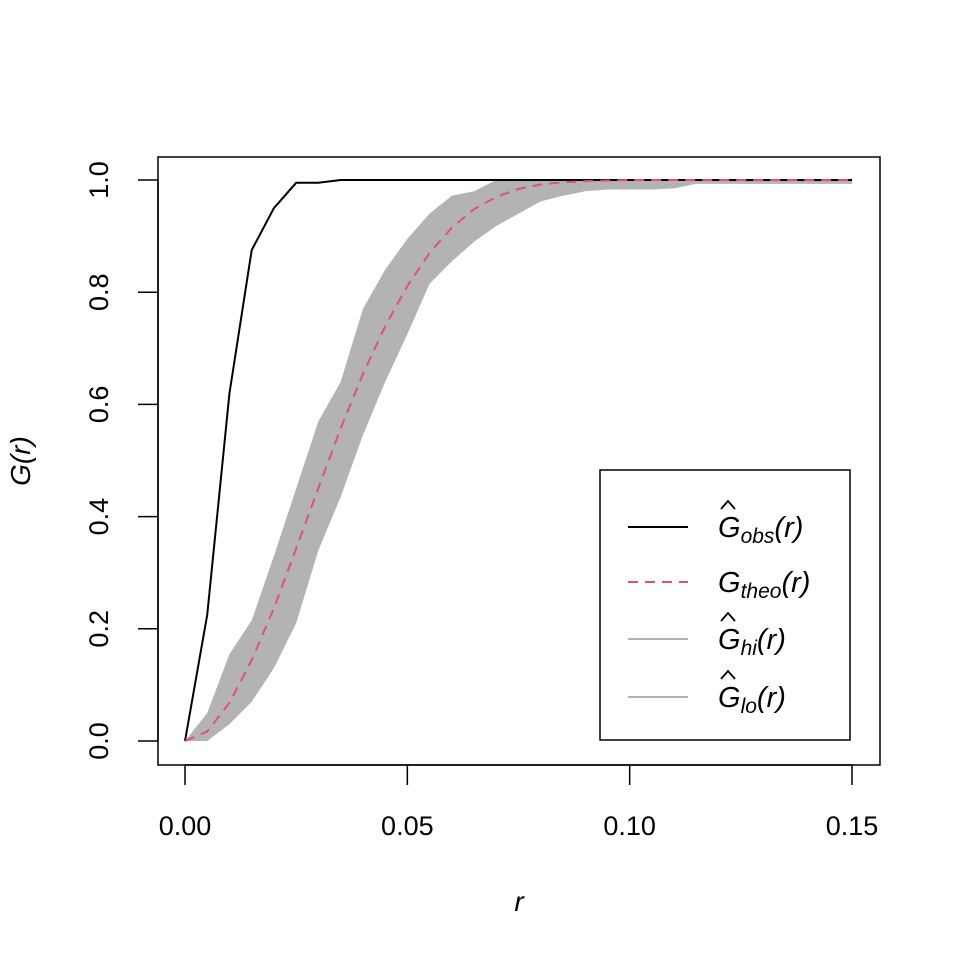 The image size is (960, 960). What do you see at coordinates (752, 700) in the screenshot?
I see `legend-label-lo: Glo(r)` at bounding box center [752, 700].